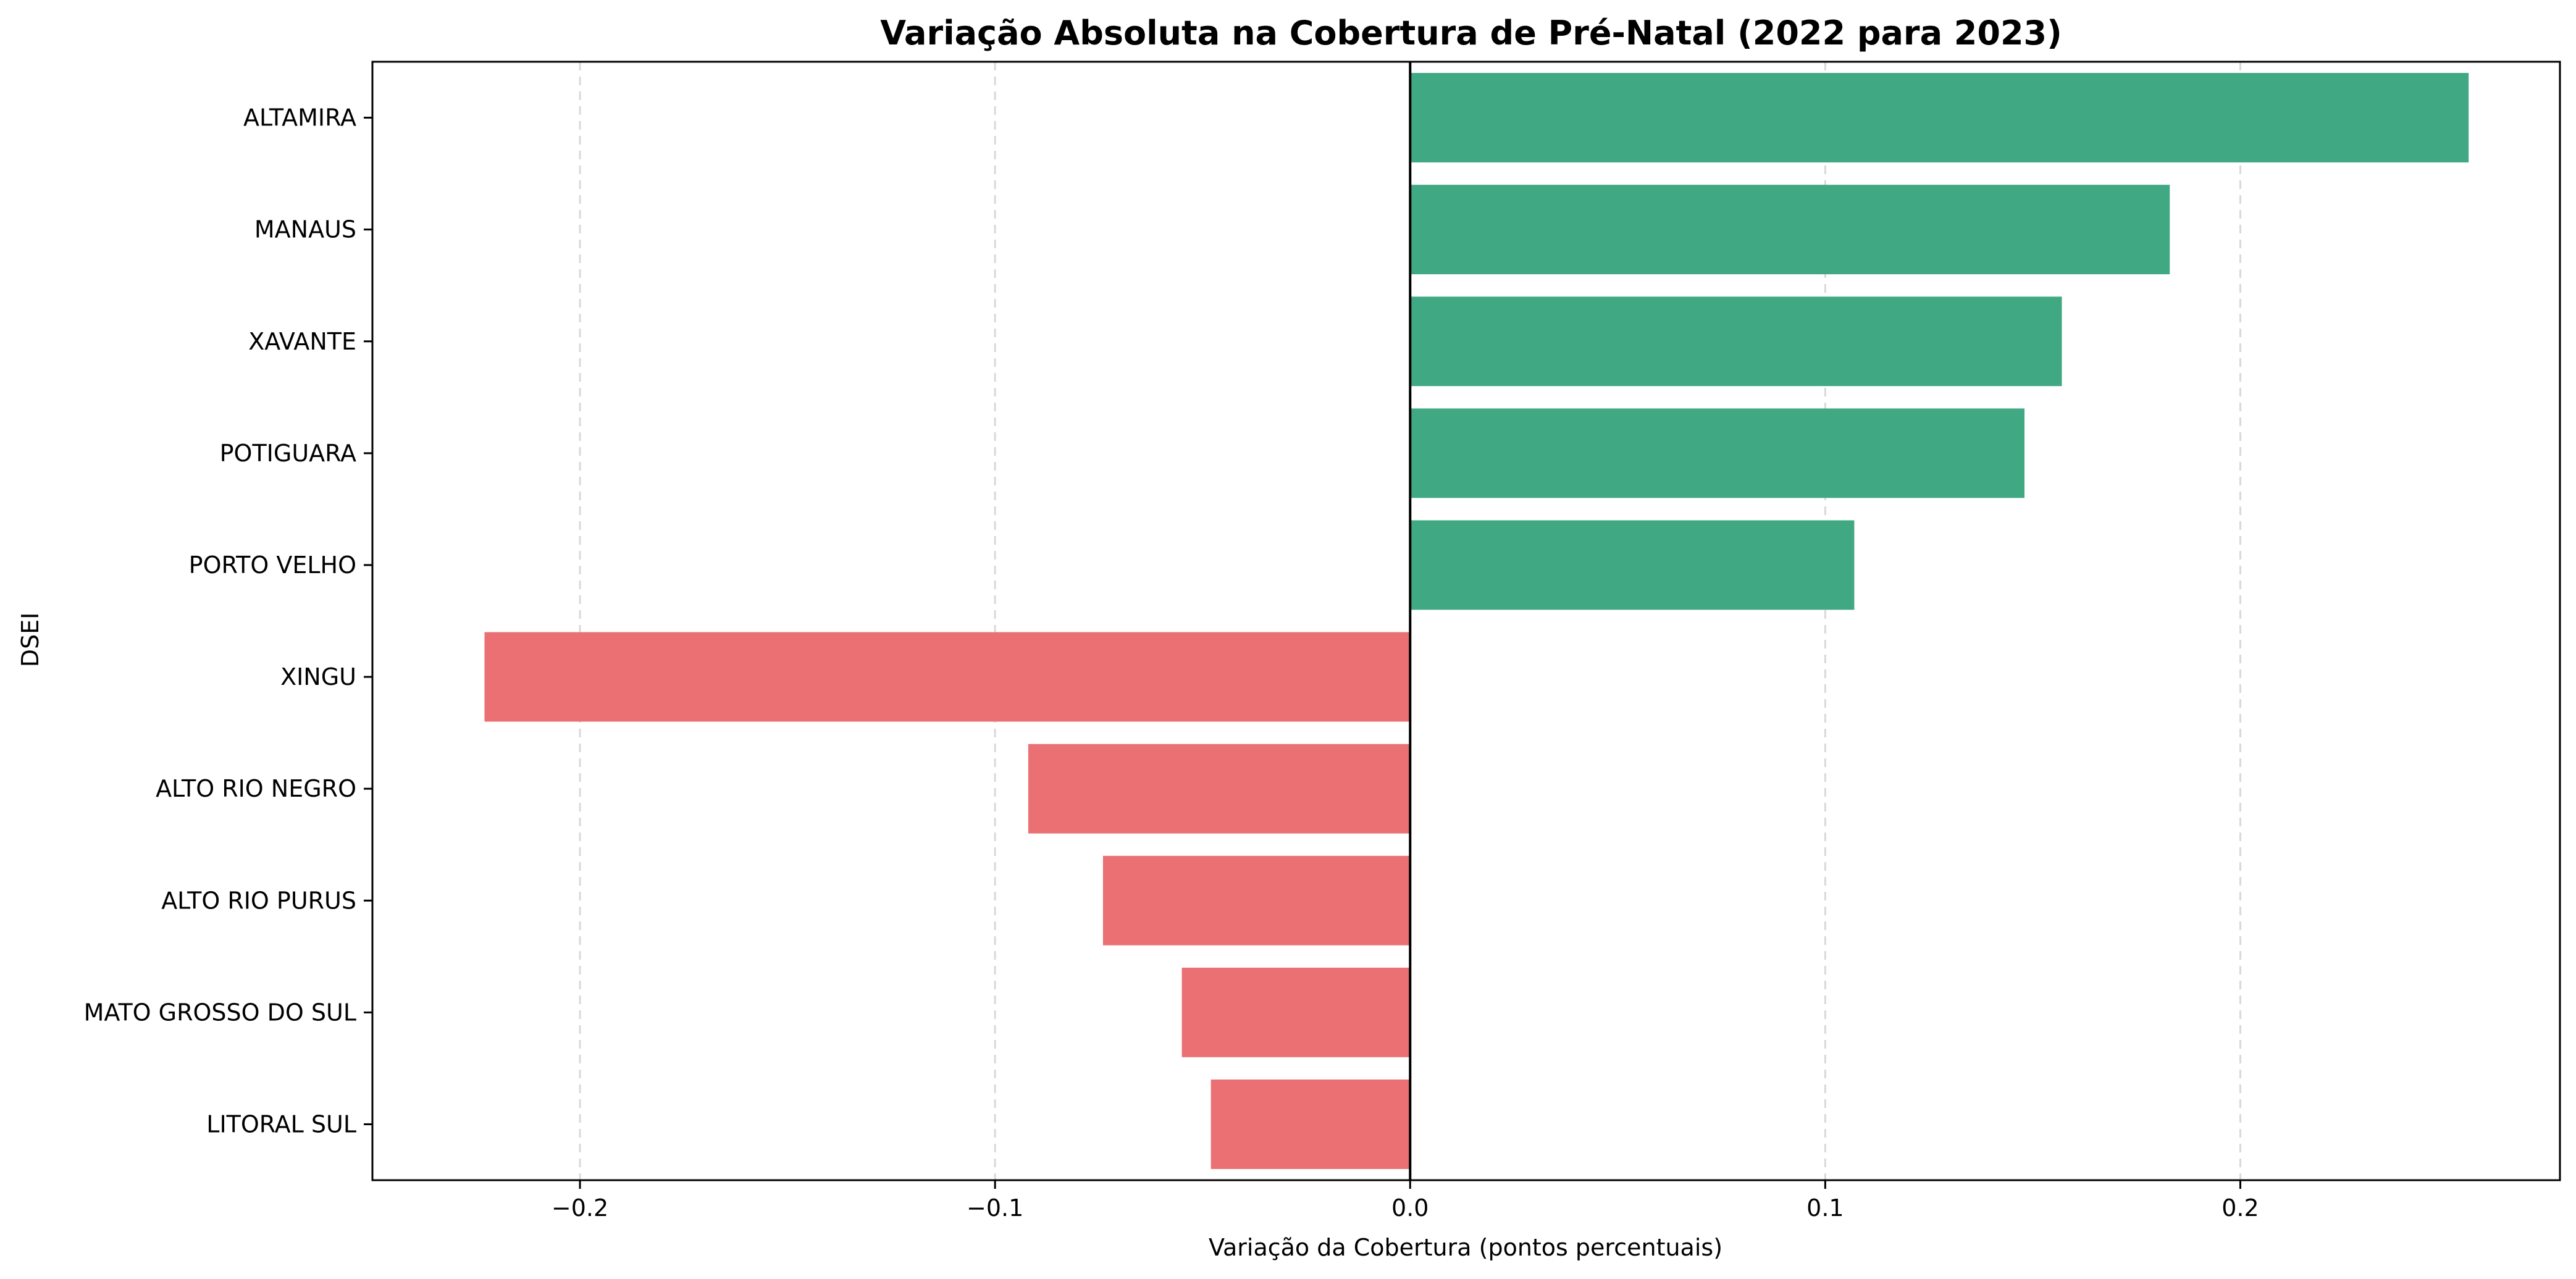 This screenshot has width=2576, height=1279. I want to click on x-tick-label: 0.1, so click(1825, 1208).